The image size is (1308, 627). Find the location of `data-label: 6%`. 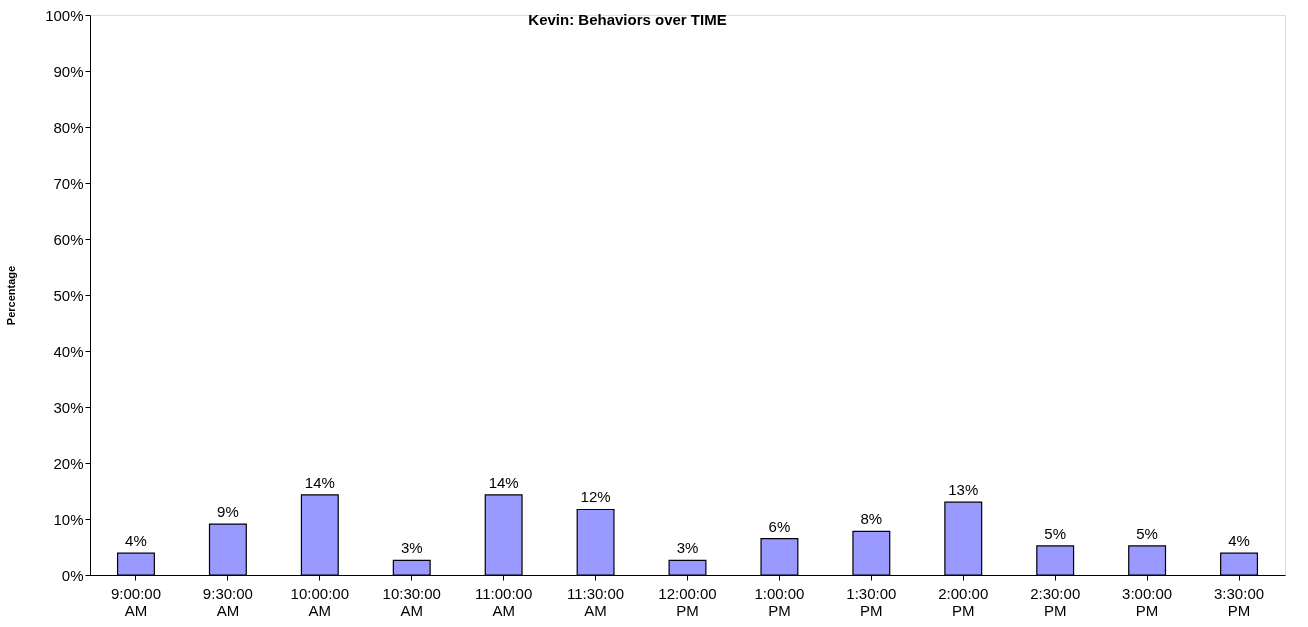

data-label: 6% is located at coordinates (779, 526).